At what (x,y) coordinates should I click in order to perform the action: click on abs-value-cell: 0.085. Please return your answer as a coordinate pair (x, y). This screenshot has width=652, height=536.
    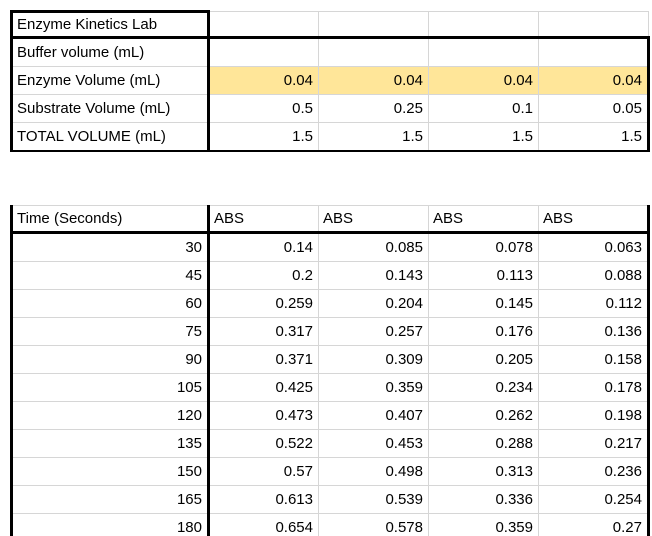
    Looking at the image, I should click on (373, 247).